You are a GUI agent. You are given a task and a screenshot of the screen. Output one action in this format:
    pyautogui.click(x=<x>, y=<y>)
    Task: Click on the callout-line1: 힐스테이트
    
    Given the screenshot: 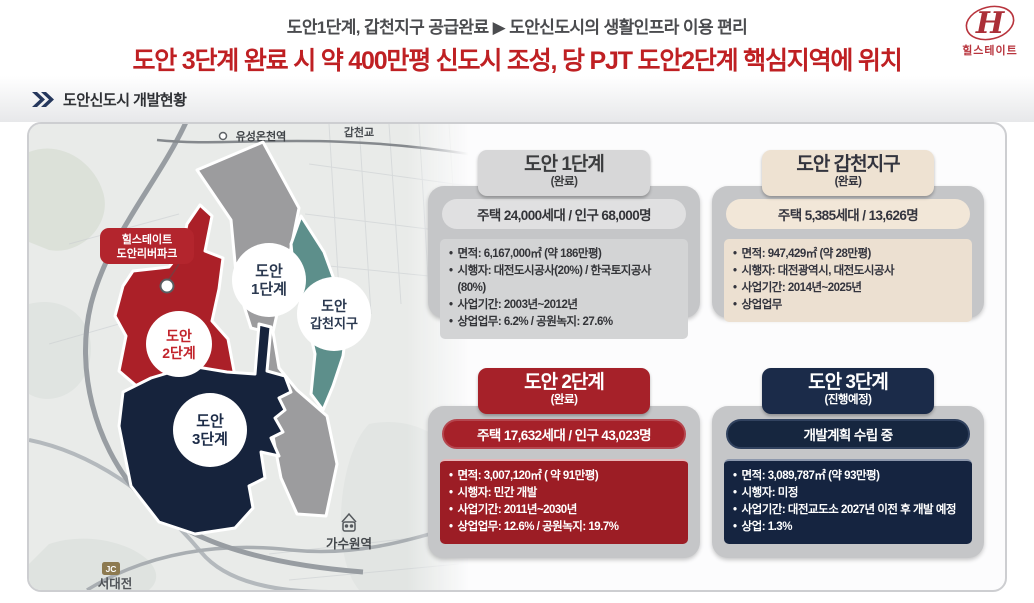 What is the action you would take?
    pyautogui.click(x=147, y=239)
    